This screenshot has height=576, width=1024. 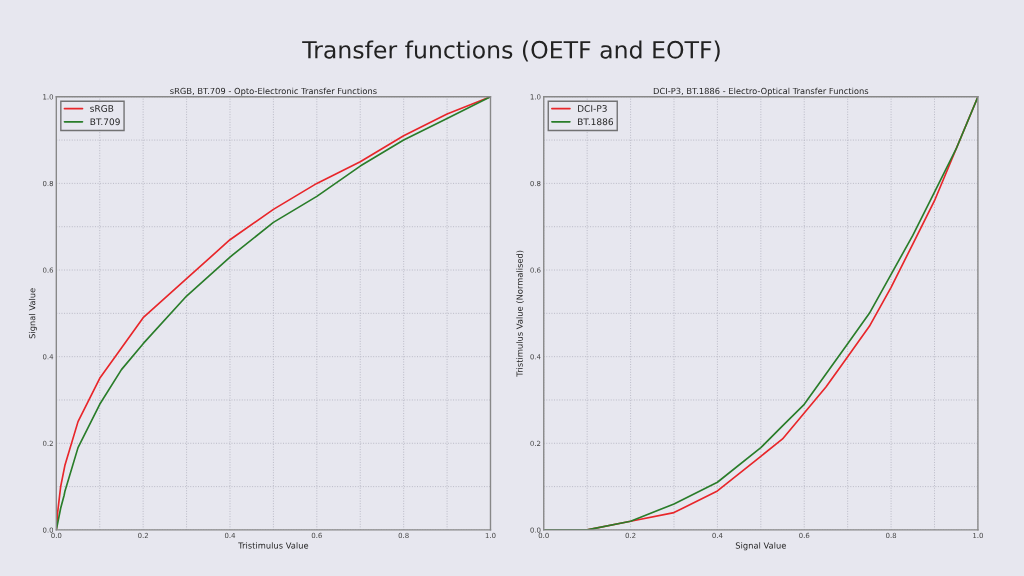 What do you see at coordinates (102, 108) in the screenshot?
I see `legend-label: sRGB` at bounding box center [102, 108].